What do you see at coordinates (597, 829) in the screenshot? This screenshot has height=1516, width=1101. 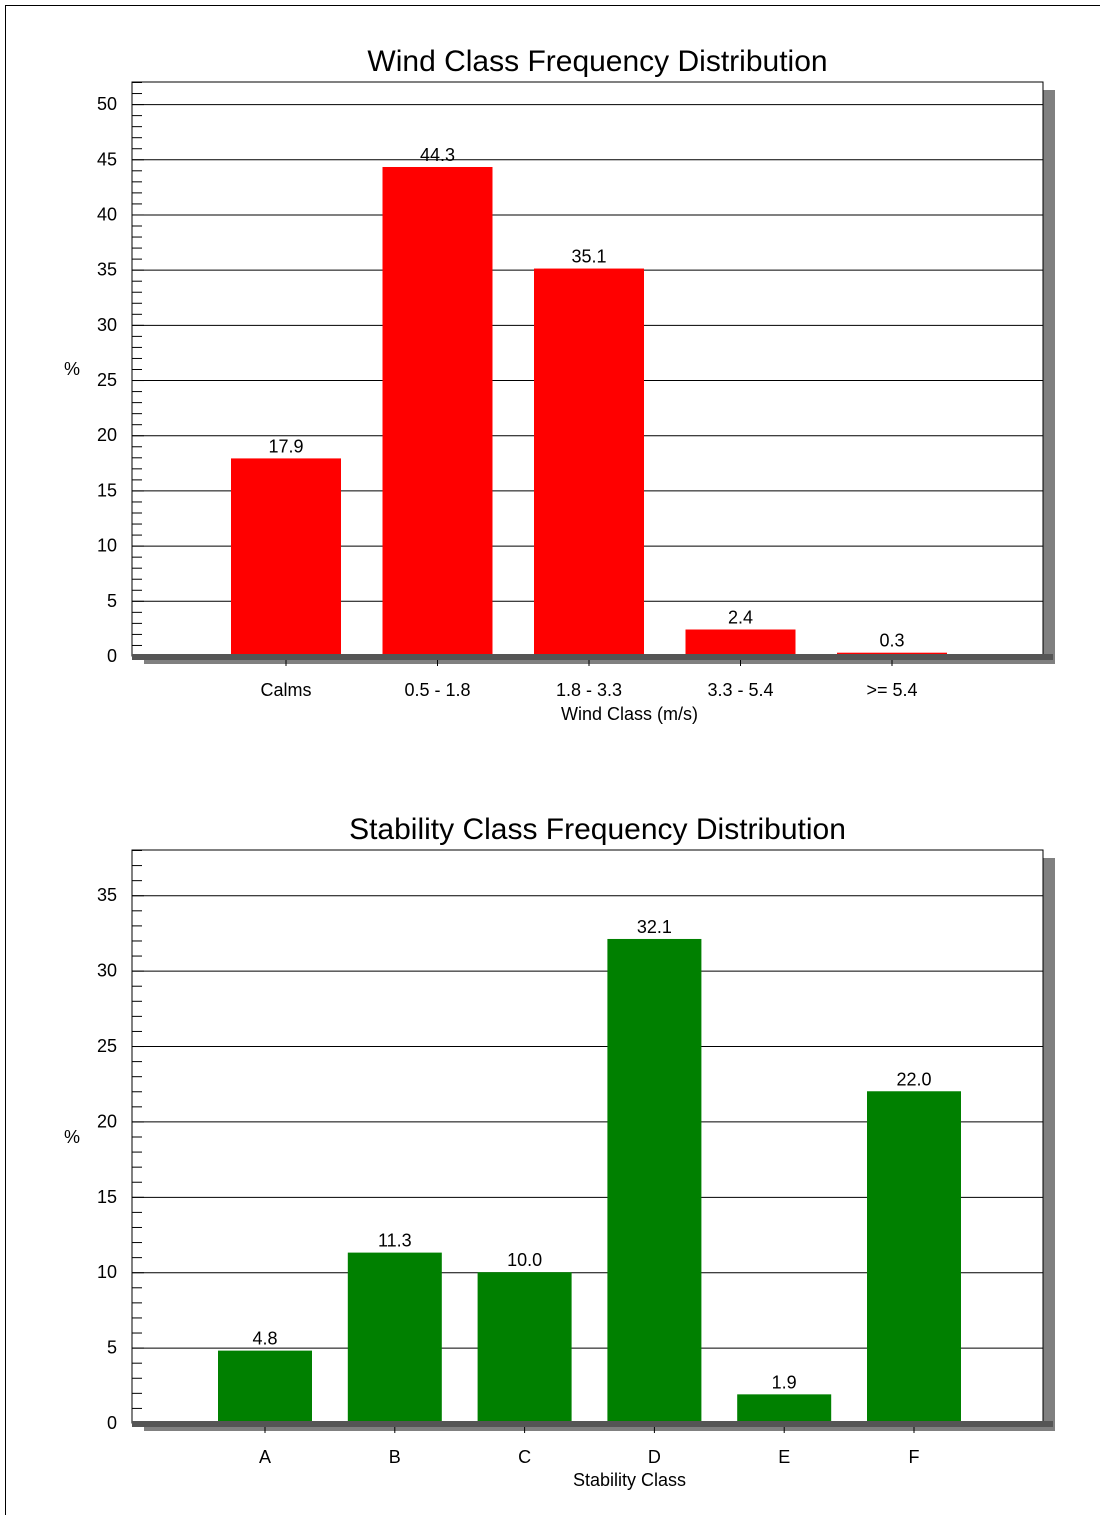 I see `chart-title: Stability Class Frequency Distribution` at bounding box center [597, 829].